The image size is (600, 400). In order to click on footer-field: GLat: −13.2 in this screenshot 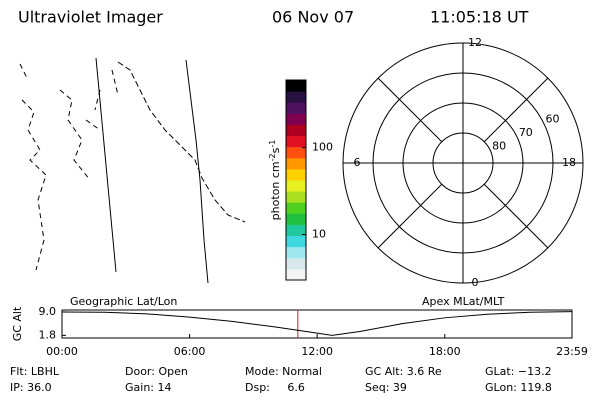, I will do `click(518, 371)`.